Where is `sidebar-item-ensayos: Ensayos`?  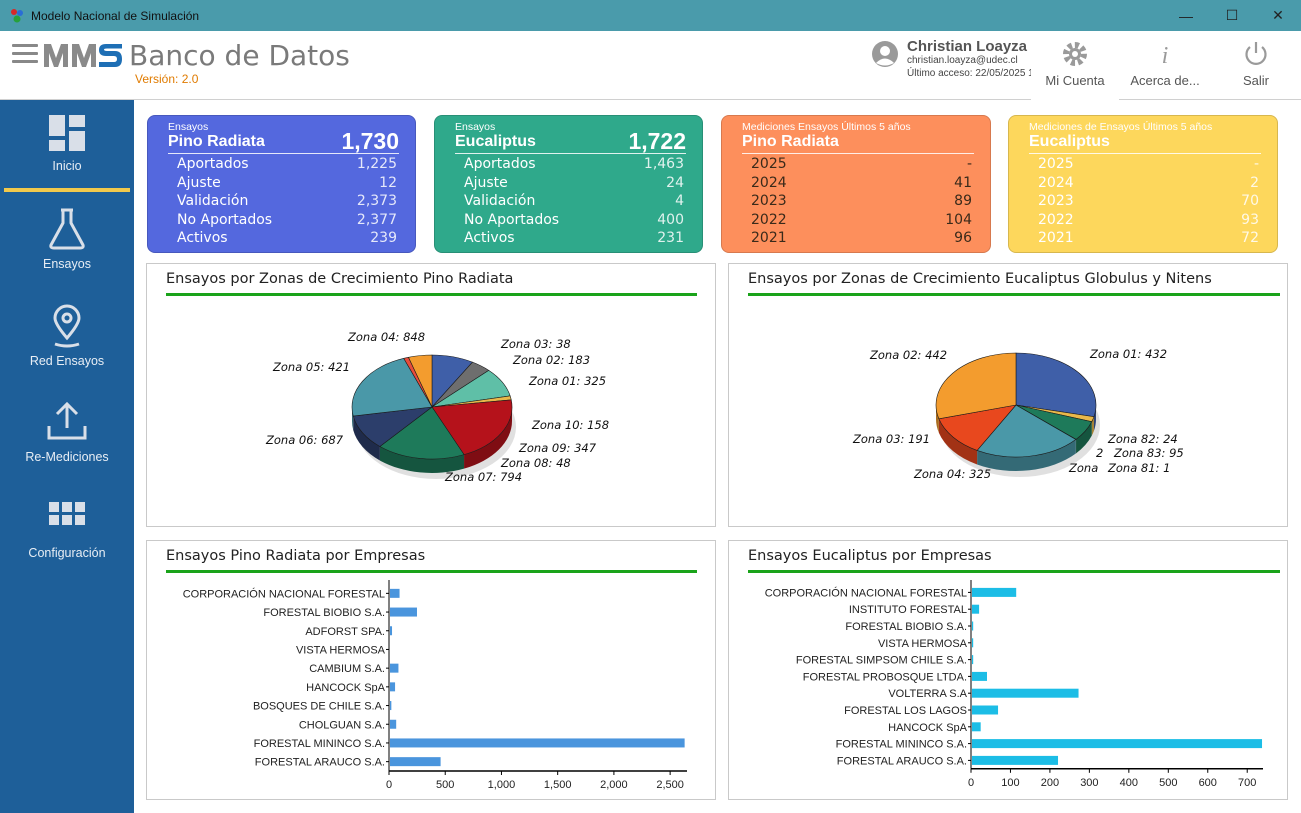
sidebar-item-ensayos: Ensayos is located at coordinates (67, 239).